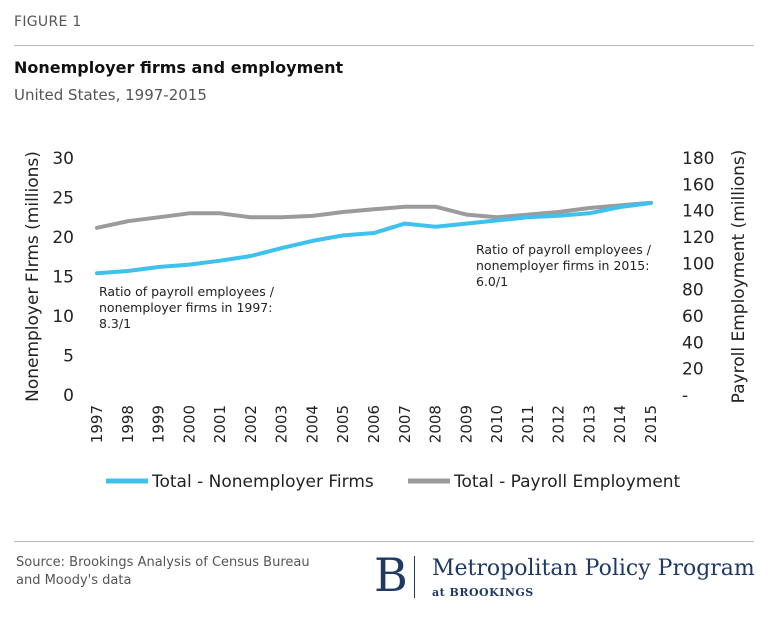  I want to click on x-tick-label: 2012, so click(559, 424).